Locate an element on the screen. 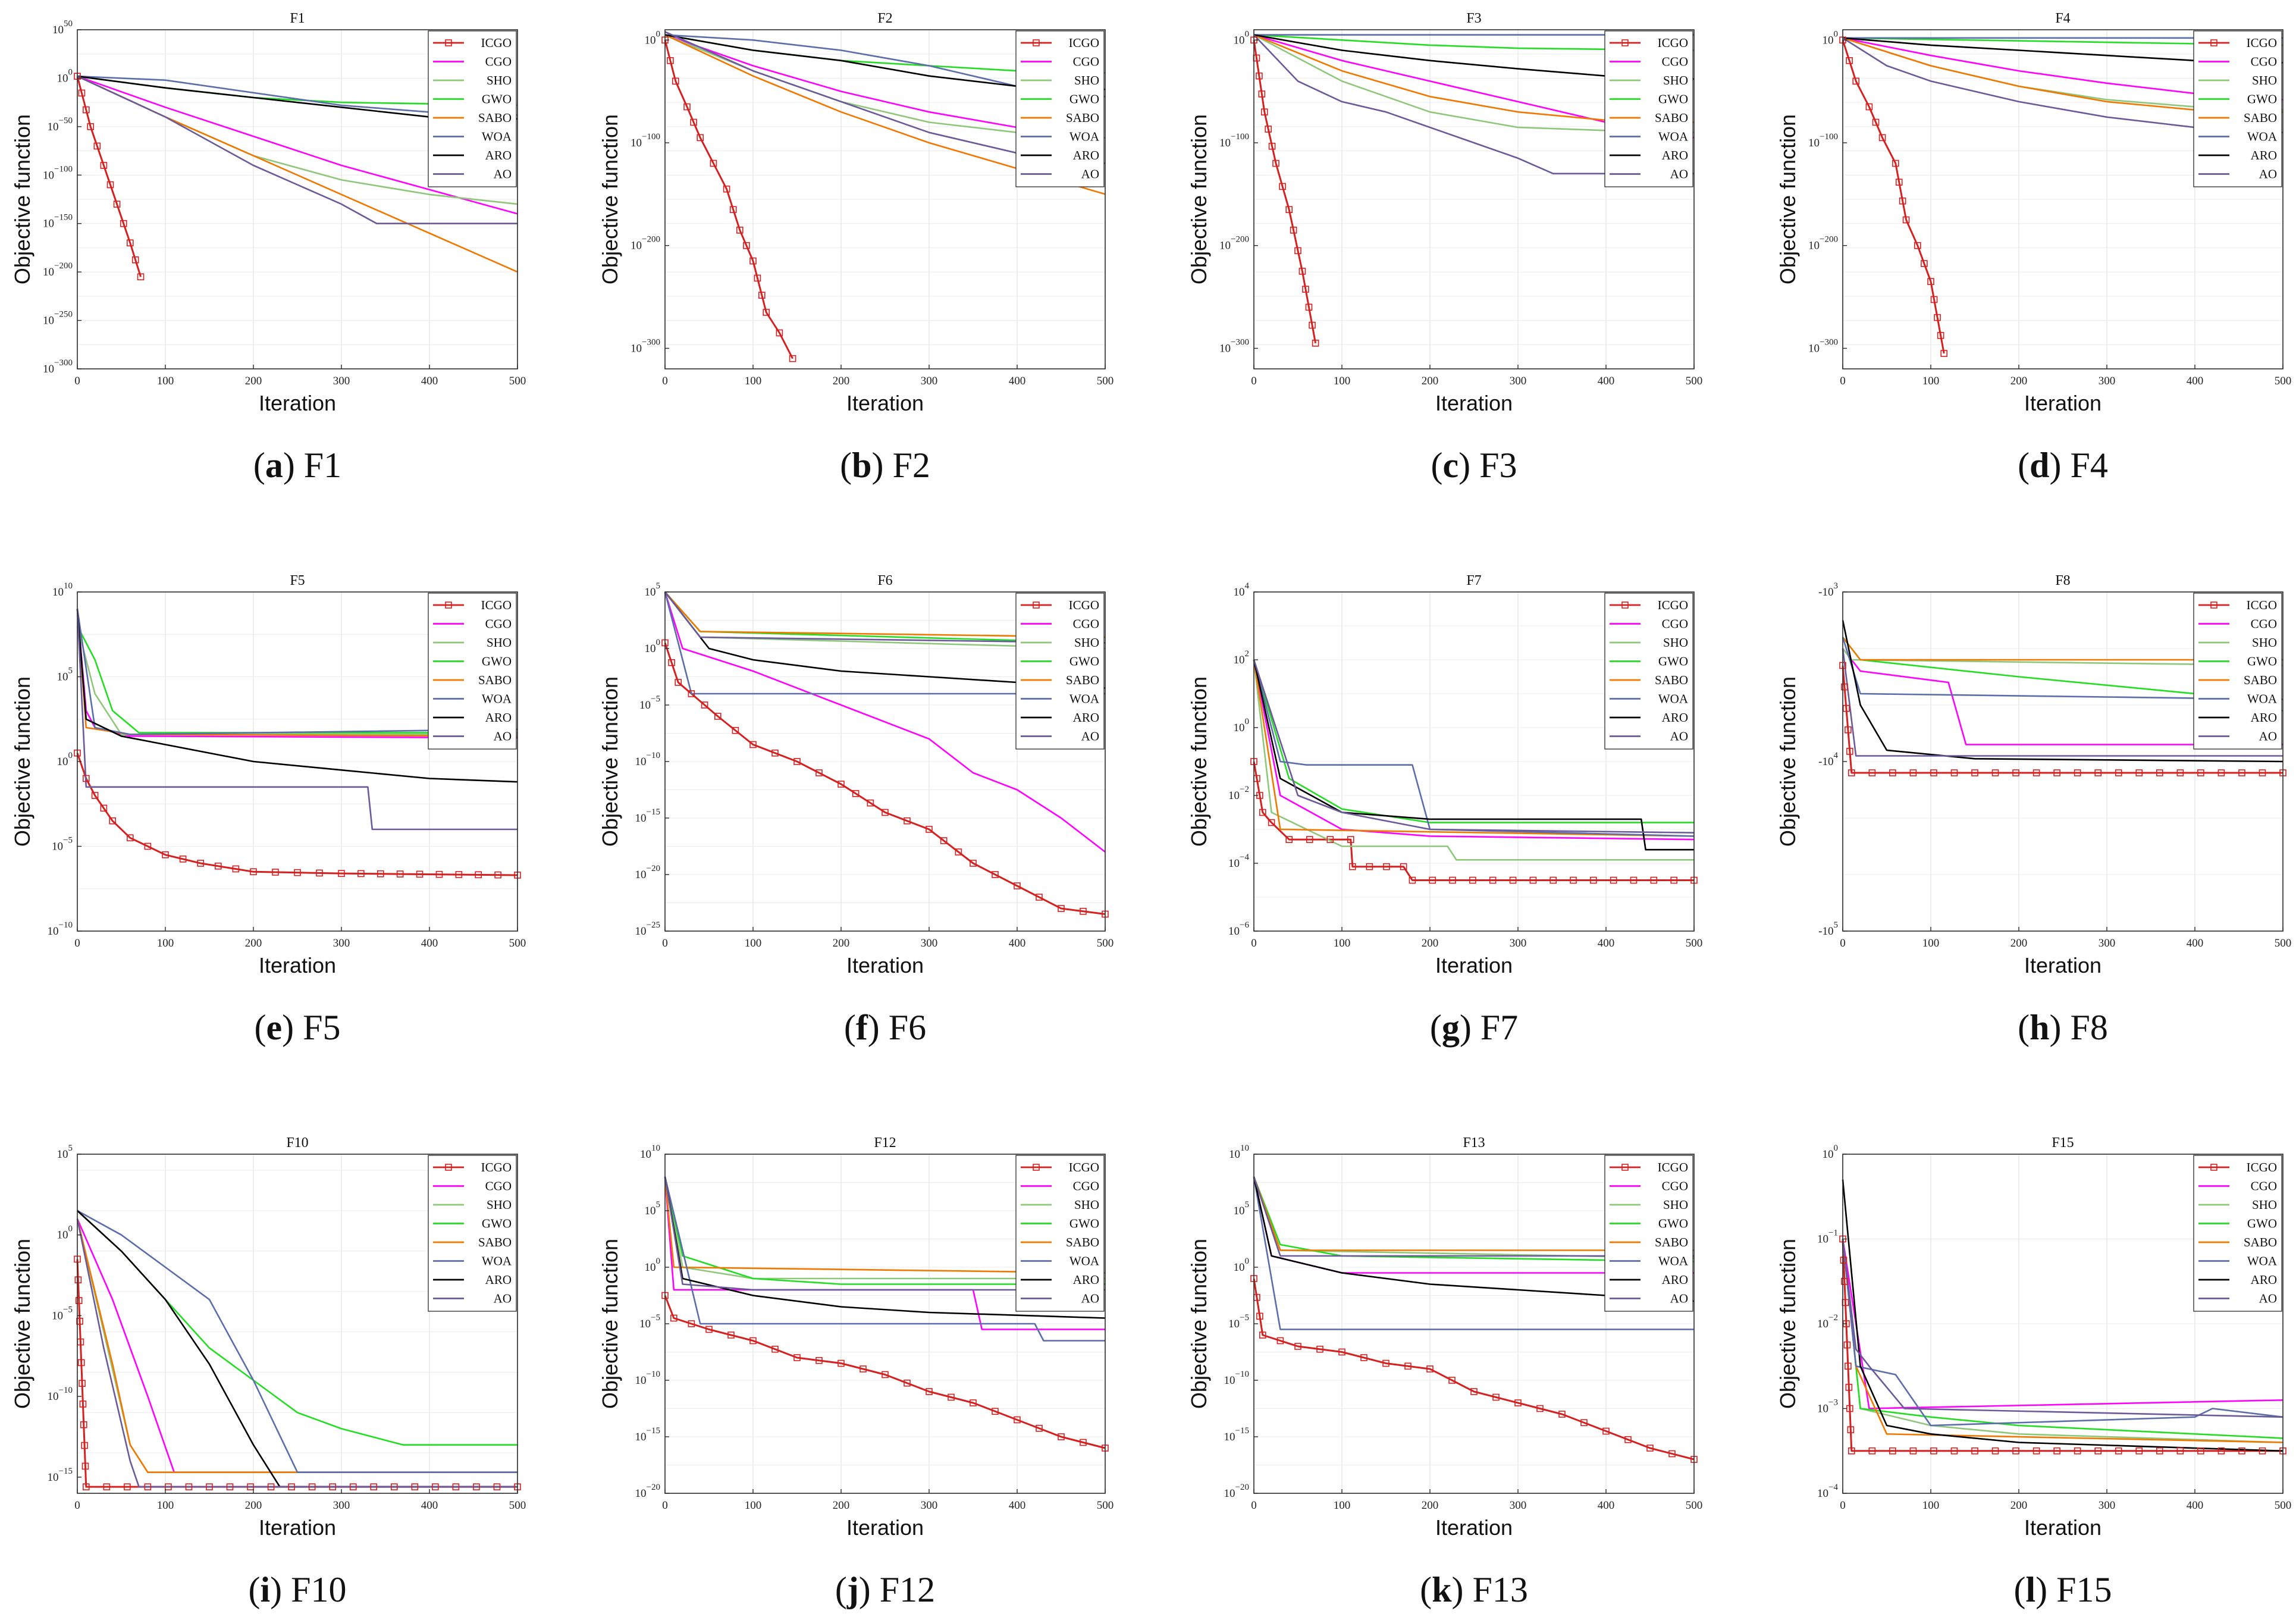 The image size is (2296, 1623). y-tick-label: 10⁻²⁰ is located at coordinates (647, 1492).